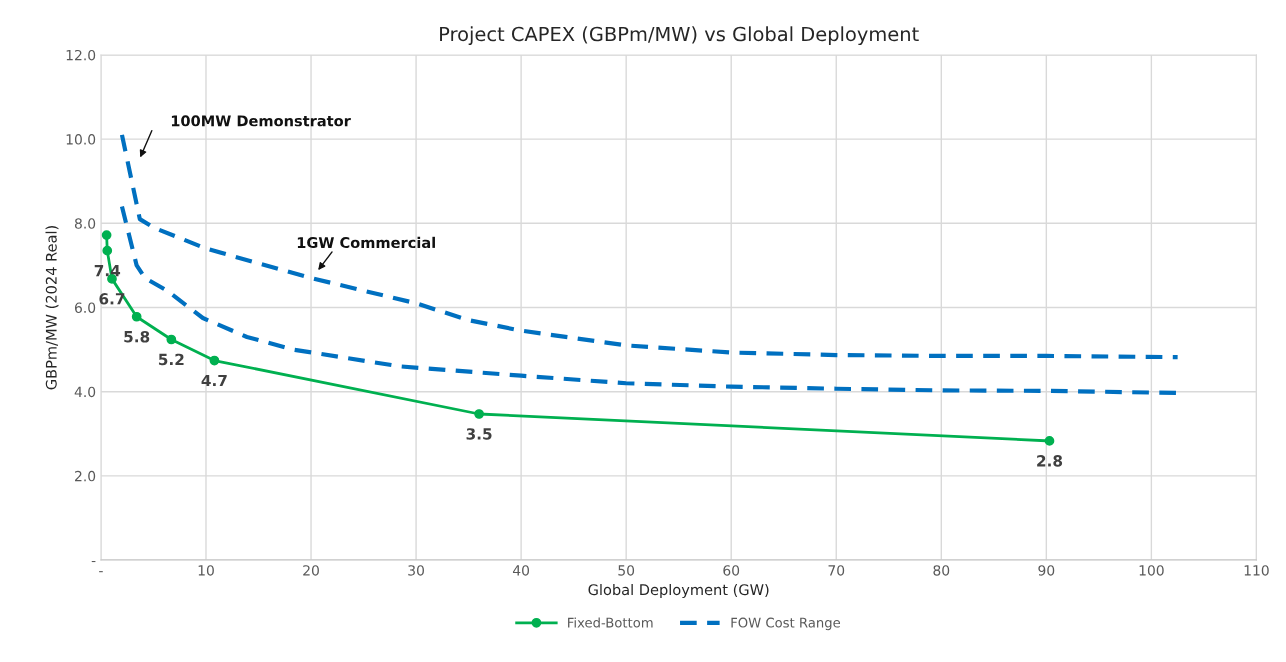 This screenshot has height=662, width=1286. Describe the element at coordinates (731, 570) in the screenshot. I see `x-tick-label: 60` at that location.